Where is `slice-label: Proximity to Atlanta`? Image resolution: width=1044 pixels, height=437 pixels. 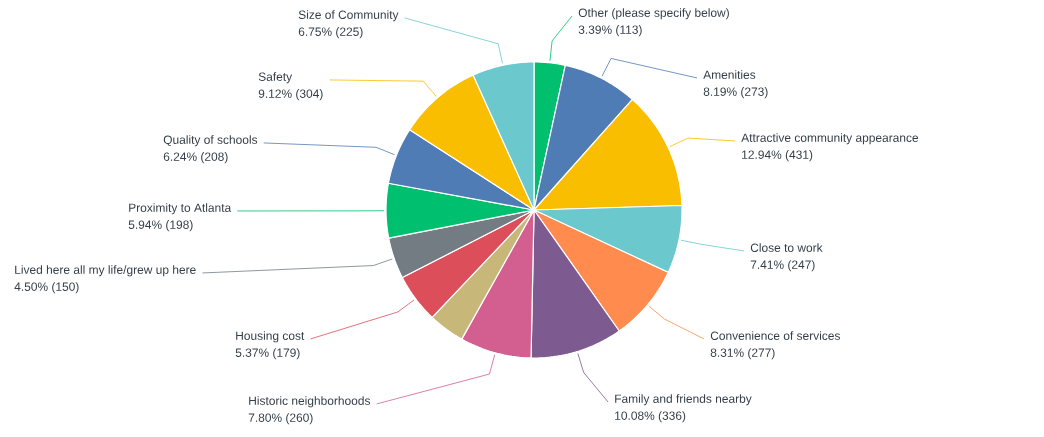
slice-label: Proximity to Atlanta is located at coordinates (180, 209).